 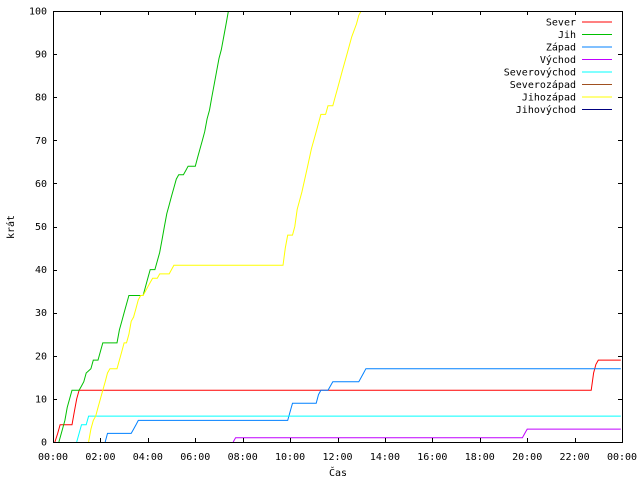 I want to click on y-tick-label: 50, so click(x=41, y=227).